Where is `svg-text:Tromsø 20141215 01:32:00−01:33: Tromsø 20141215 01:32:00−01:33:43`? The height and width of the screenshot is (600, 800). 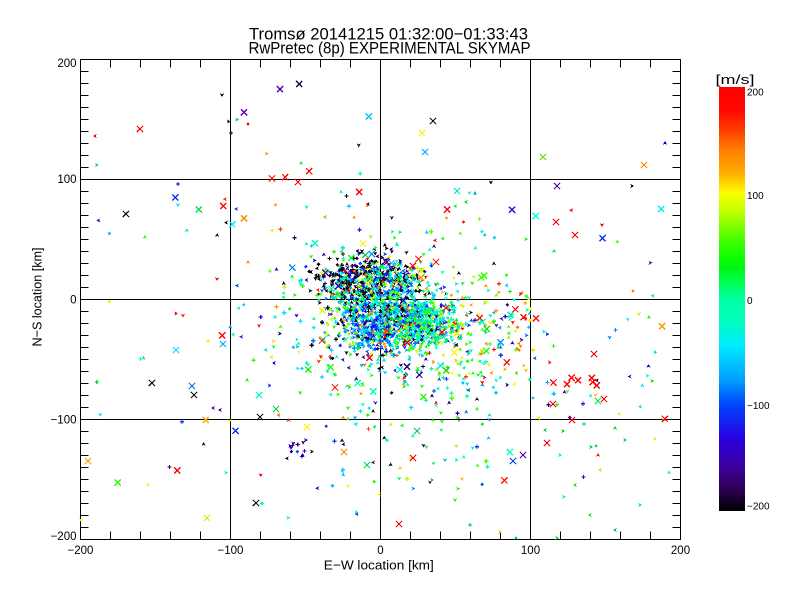
svg-text:Tromsø 20141215 01:32:00−01:33: Tromsø 20141215 01:32:00−01:33:43 is located at coordinates (388, 34).